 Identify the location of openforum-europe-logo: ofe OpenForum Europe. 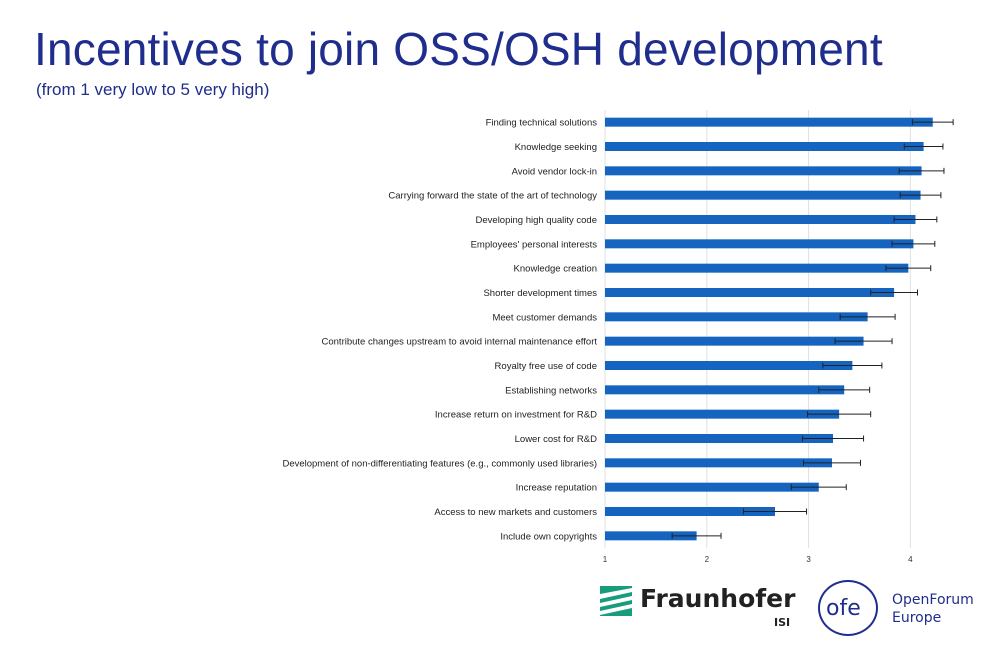
(905, 609).